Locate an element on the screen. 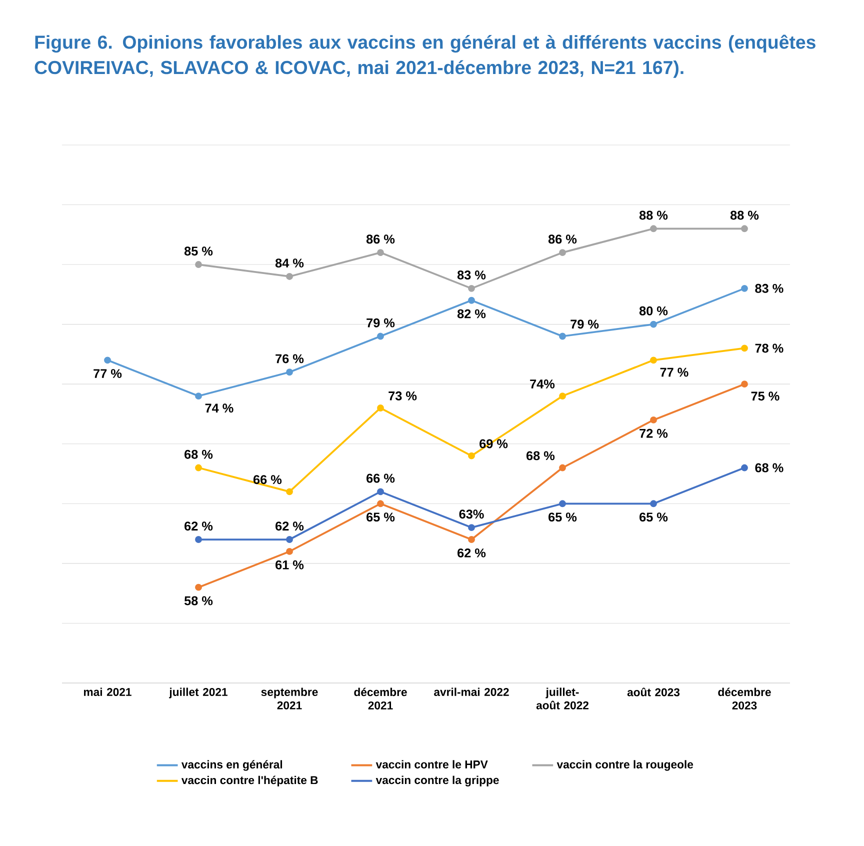  x-tick-label: décembre 2021 is located at coordinates (380, 699).